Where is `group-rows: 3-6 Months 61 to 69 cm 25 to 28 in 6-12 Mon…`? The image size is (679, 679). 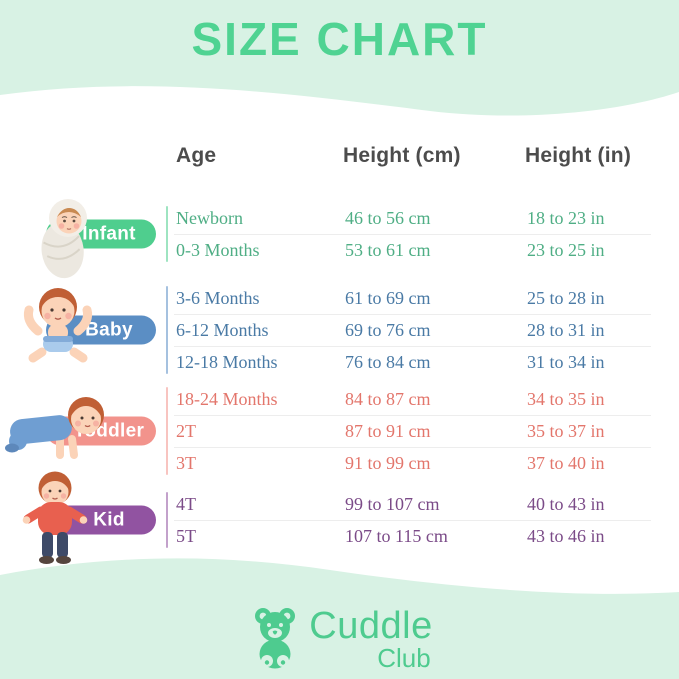
group-rows: 3-6 Months 61 to 69 cm 25 to 28 in 6-12 Mon… is located at coordinates (339, 330).